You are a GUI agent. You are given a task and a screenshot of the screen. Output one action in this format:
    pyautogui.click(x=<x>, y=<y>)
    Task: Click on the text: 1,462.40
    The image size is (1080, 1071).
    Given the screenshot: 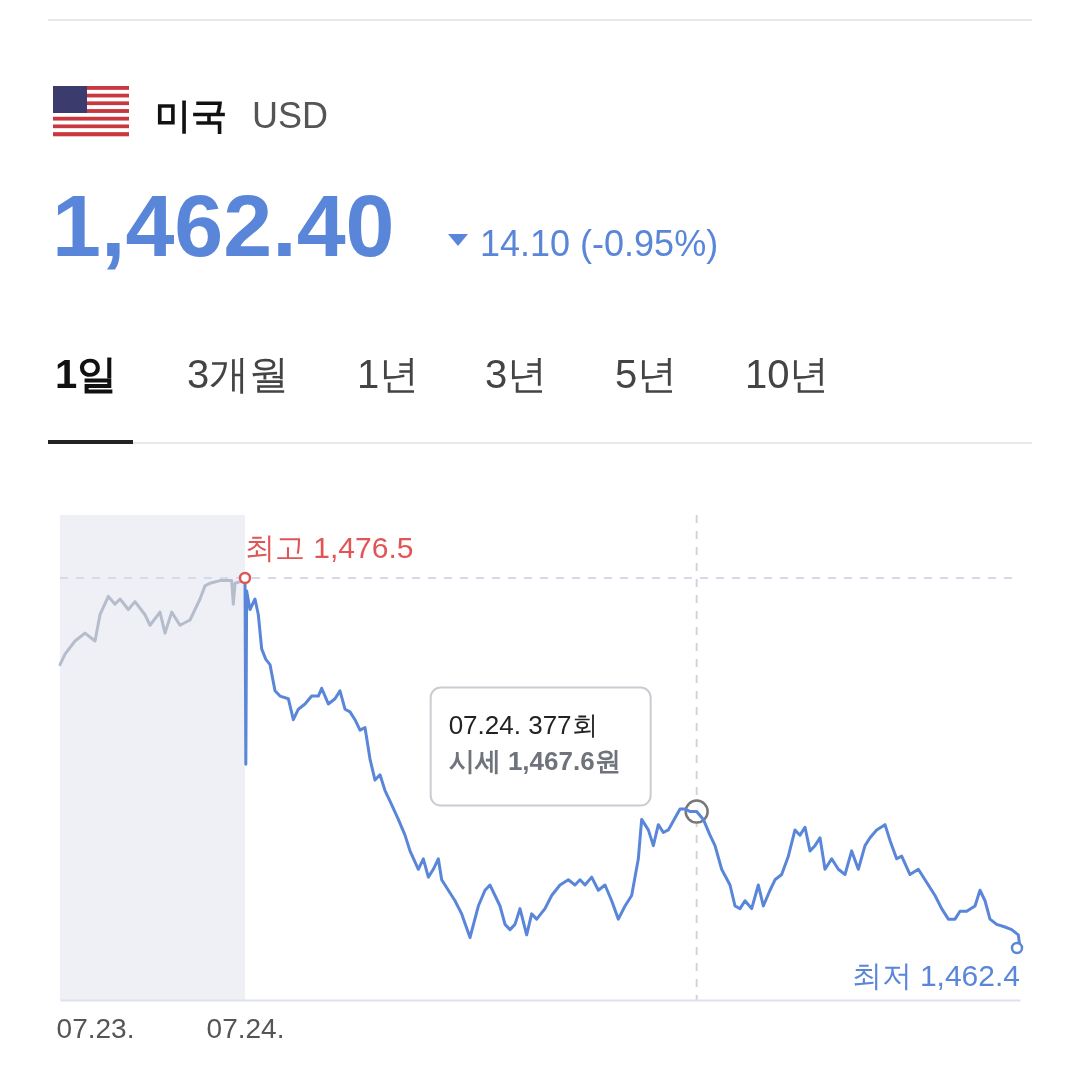 What is the action you would take?
    pyautogui.click(x=223, y=225)
    